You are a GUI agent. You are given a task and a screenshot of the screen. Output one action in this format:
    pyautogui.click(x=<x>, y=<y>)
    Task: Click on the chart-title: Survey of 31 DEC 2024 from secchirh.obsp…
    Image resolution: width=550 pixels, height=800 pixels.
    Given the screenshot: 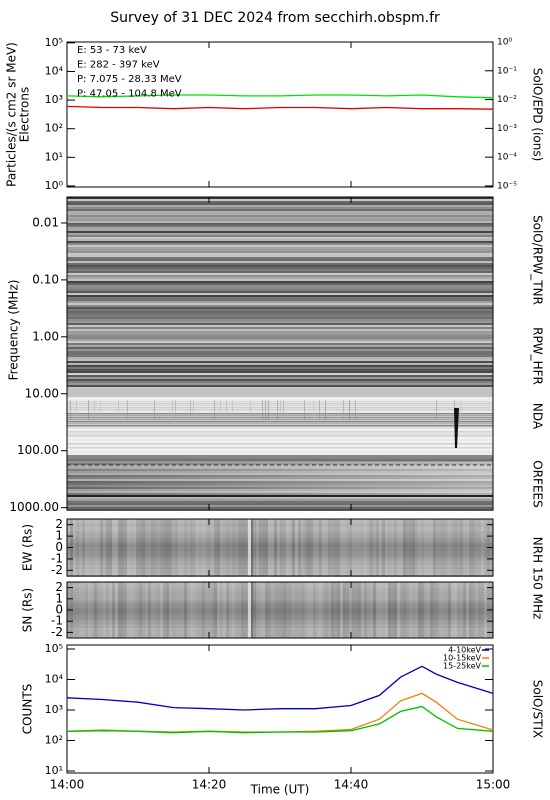 What is the action you would take?
    pyautogui.click(x=275, y=18)
    